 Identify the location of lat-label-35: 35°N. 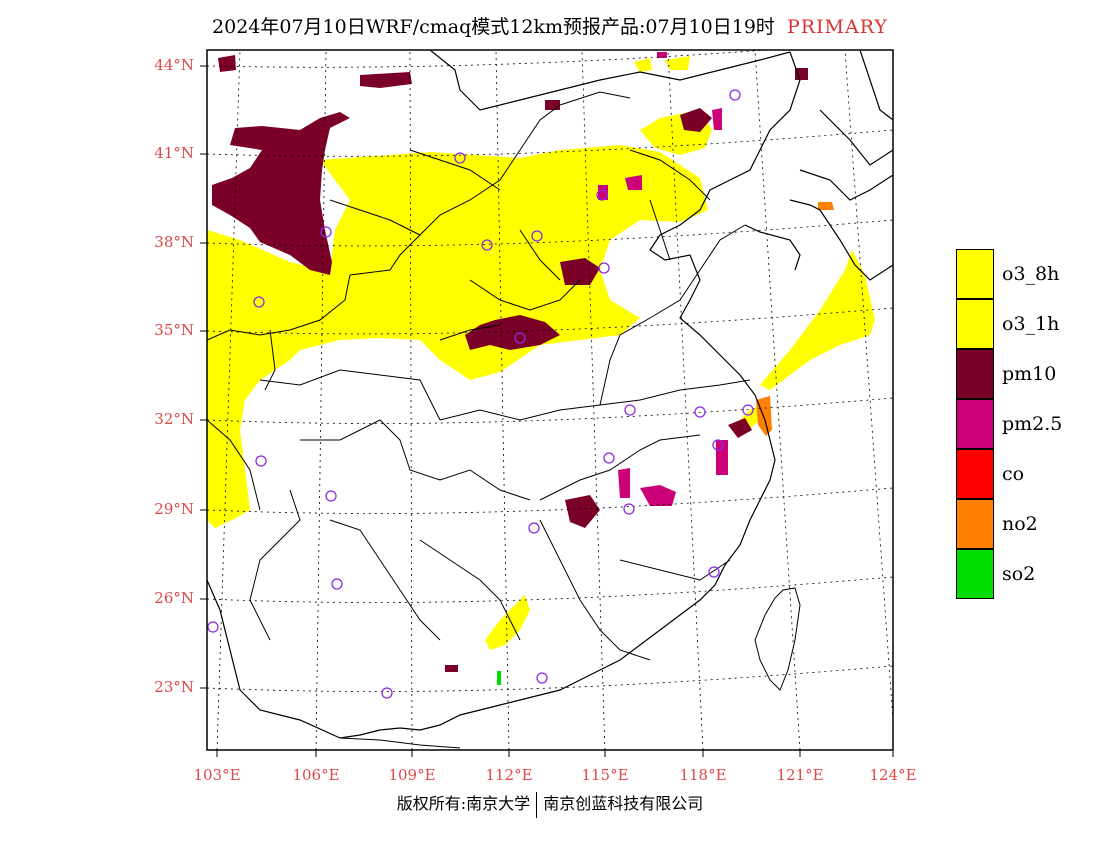
(174, 330).